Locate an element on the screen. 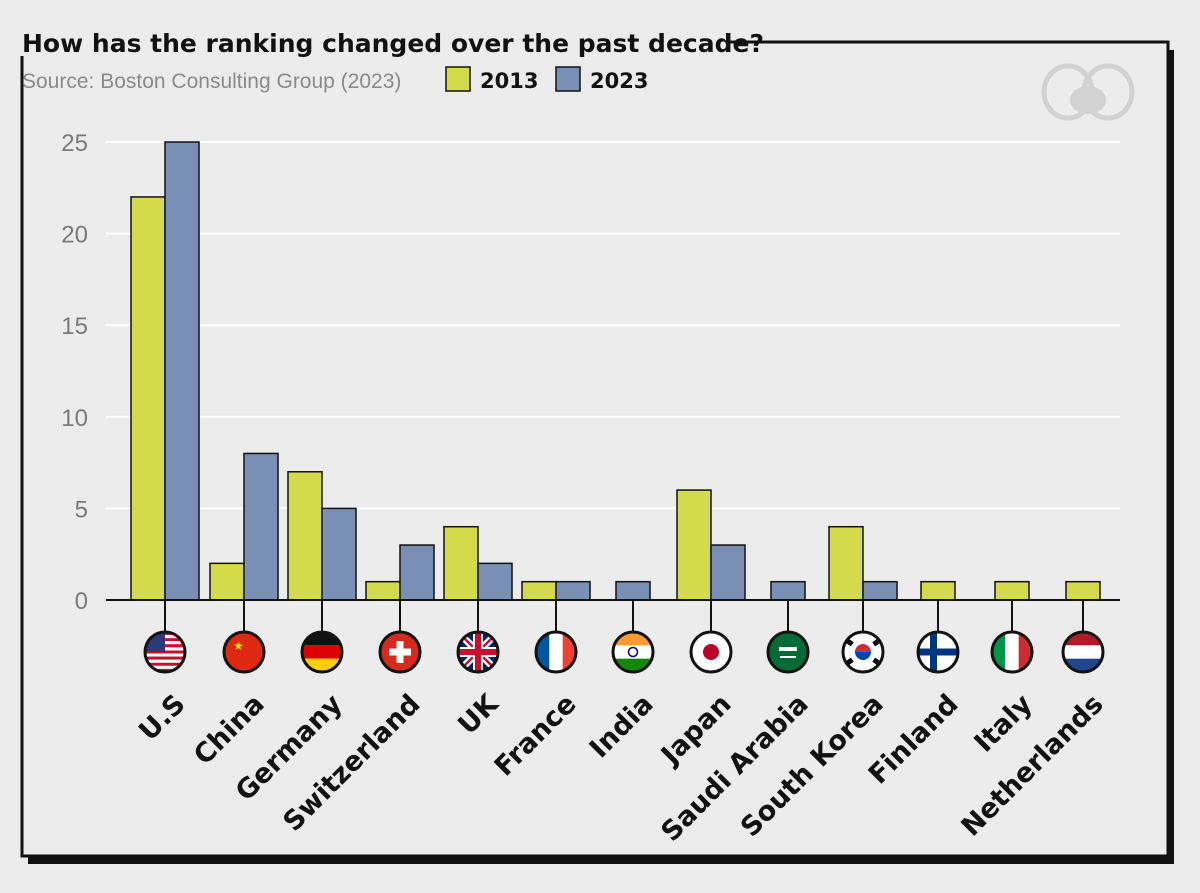 The height and width of the screenshot is (893, 1200). china-flag-icon: ★ is located at coordinates (244, 652).